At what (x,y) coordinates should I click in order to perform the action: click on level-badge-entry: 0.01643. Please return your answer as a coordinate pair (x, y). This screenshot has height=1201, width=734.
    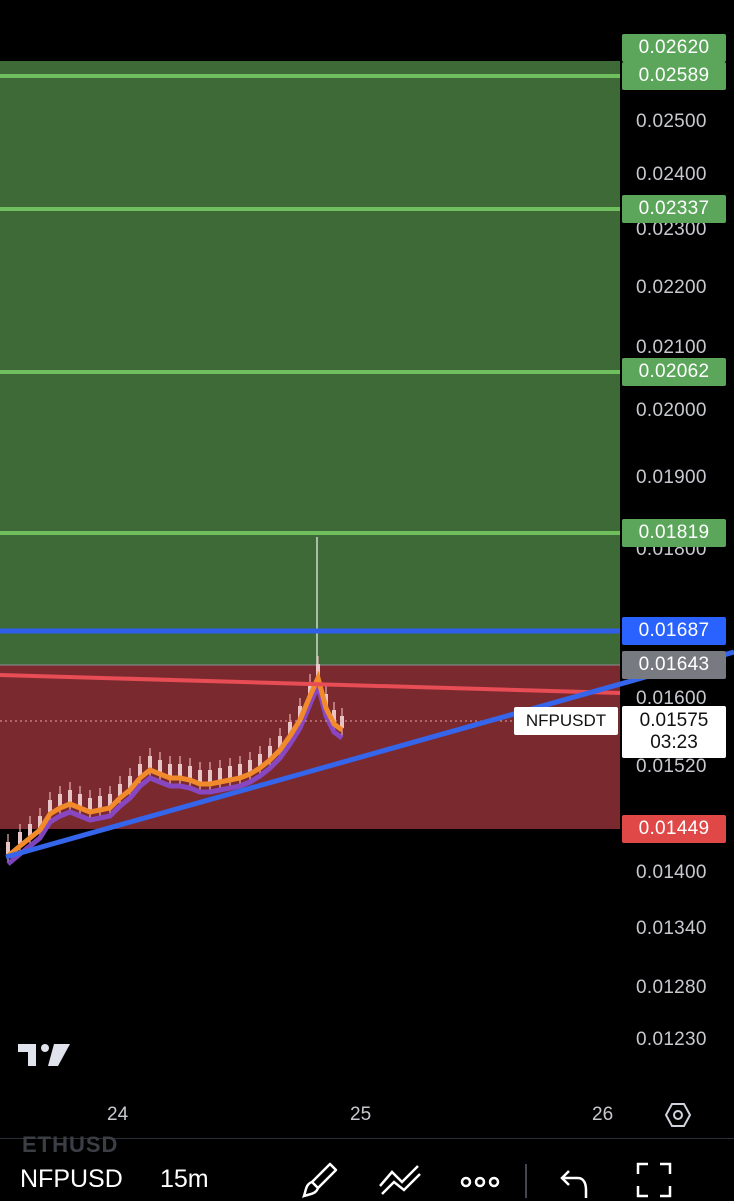
    Looking at the image, I should click on (674, 665).